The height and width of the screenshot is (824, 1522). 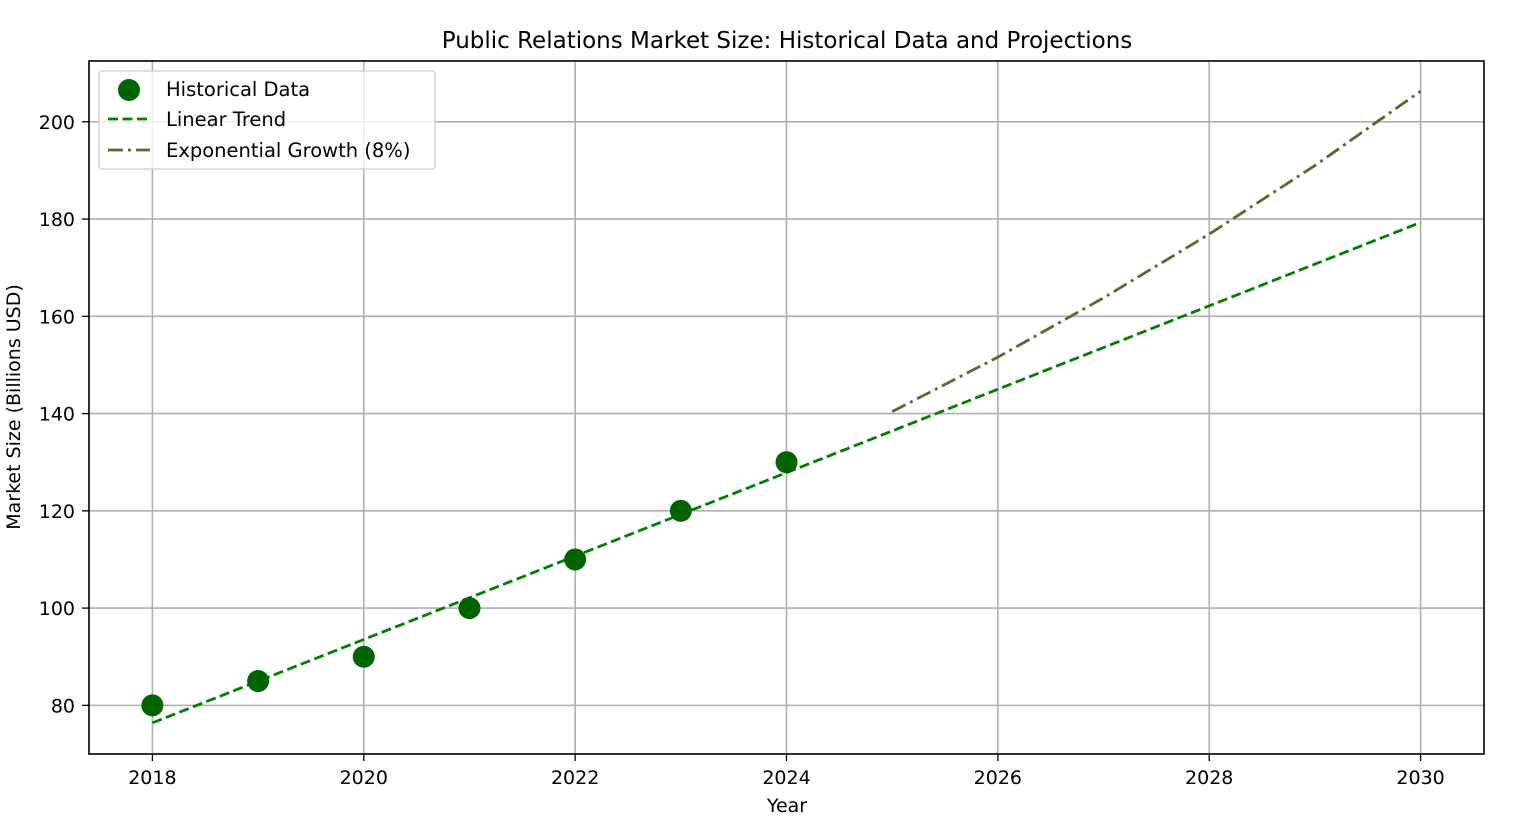 I want to click on x-tick-label: 2026, so click(x=998, y=778).